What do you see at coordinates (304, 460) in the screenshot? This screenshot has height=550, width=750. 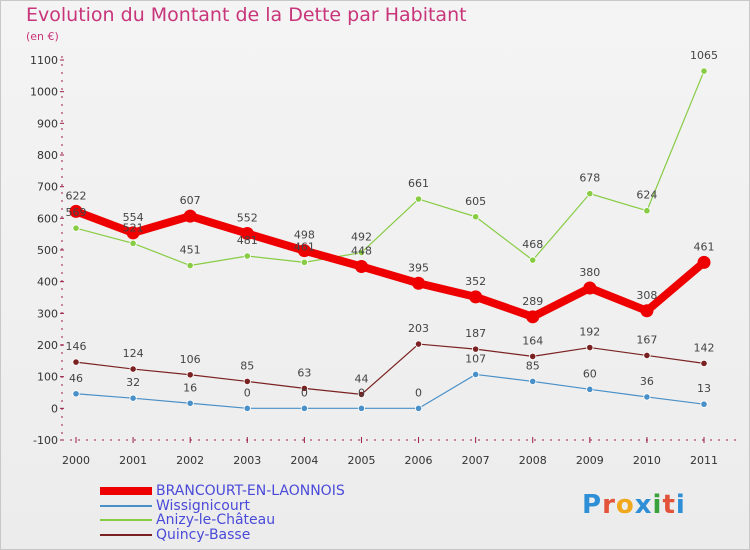 I see `x-tick-label: 2004` at bounding box center [304, 460].